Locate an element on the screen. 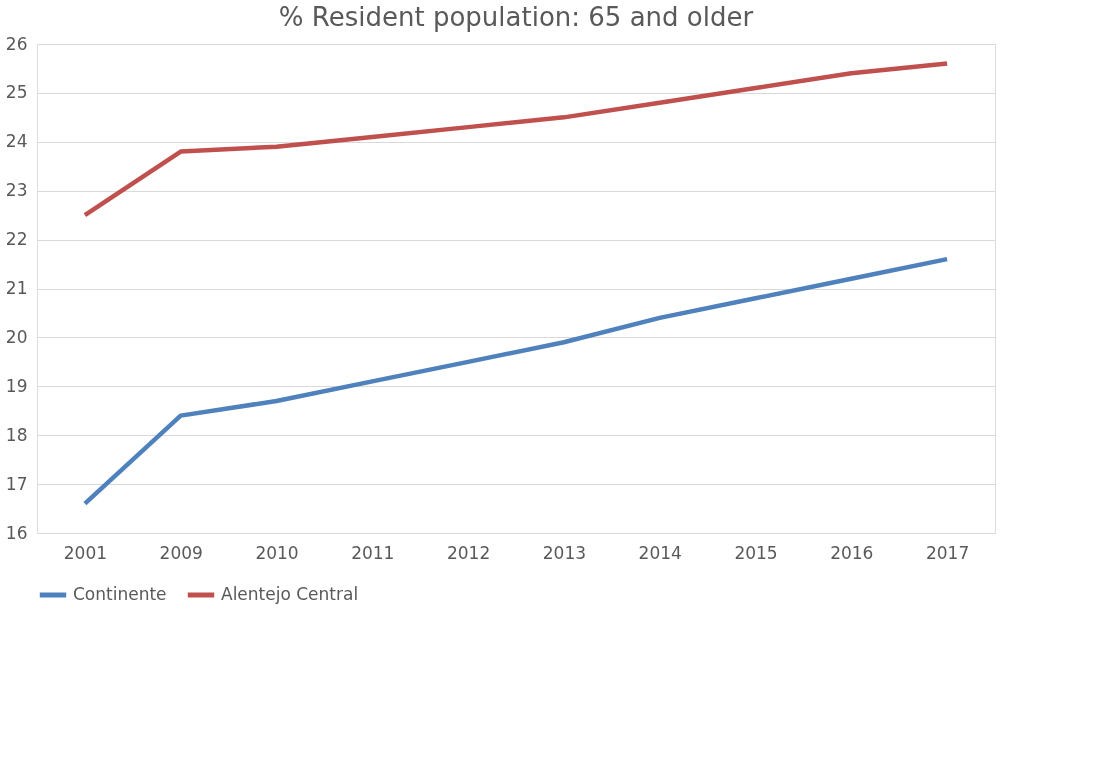 The width and height of the screenshot is (1095, 779). y-tick-label: 17 is located at coordinates (16, 483).